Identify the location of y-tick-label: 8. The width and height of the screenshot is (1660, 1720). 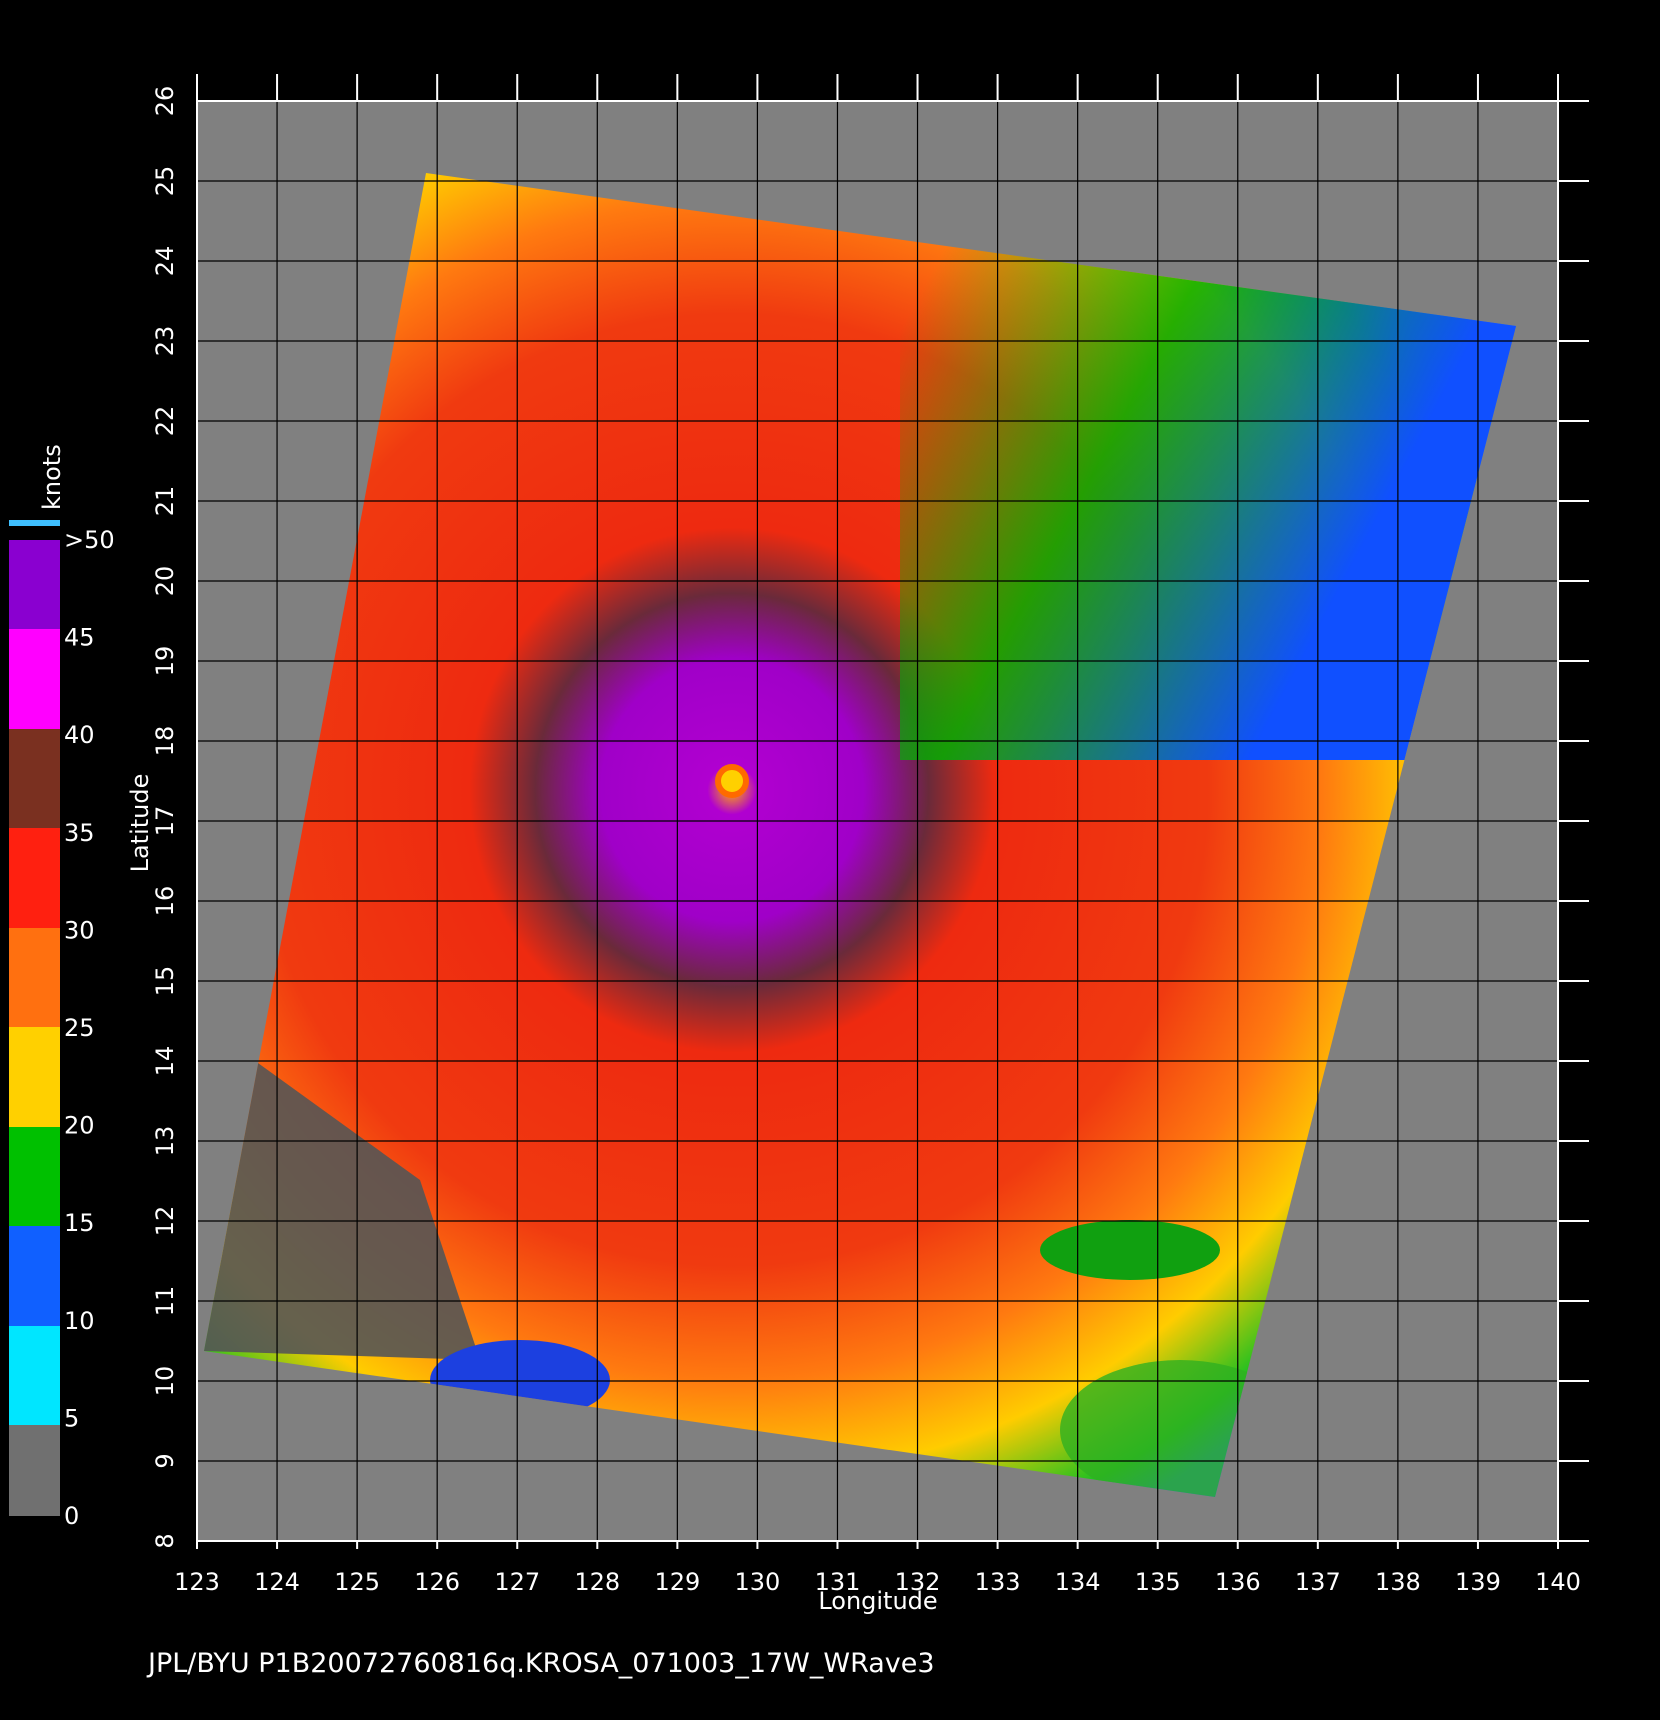
(165, 1540).